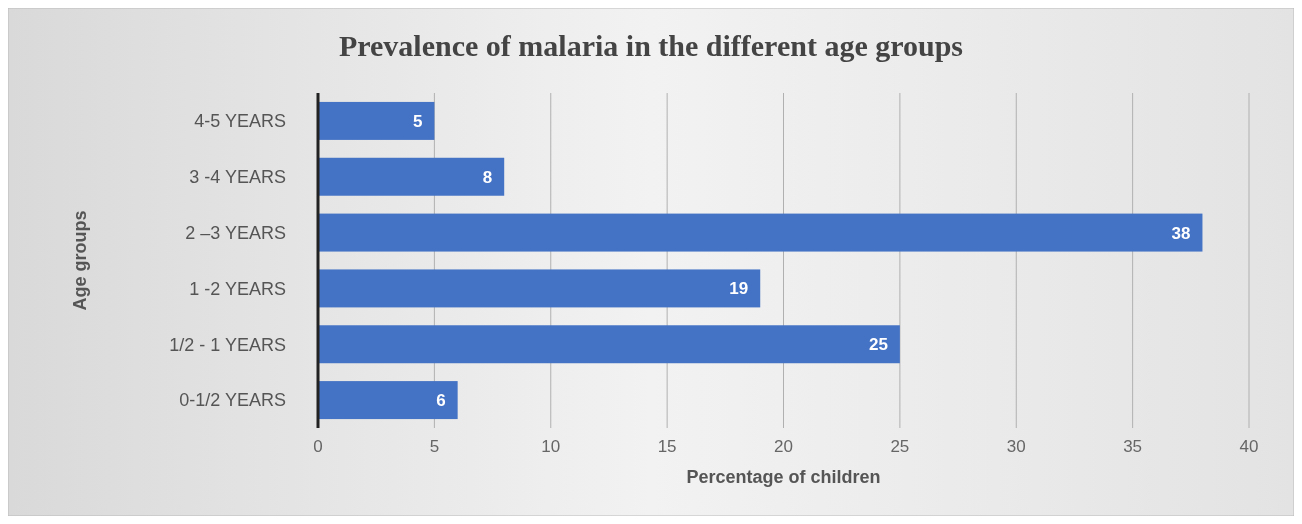 This screenshot has height=524, width=1302. Describe the element at coordinates (1133, 446) in the screenshot. I see `x-tick-label: 35` at that location.